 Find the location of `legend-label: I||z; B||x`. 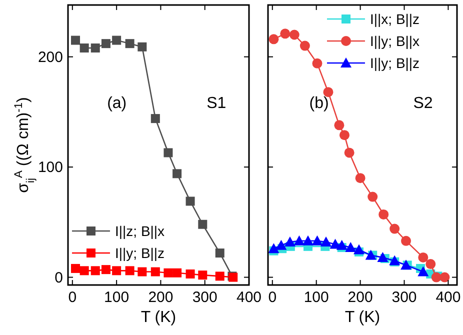

legend-label: I||z; B||x is located at coordinates (140, 231).